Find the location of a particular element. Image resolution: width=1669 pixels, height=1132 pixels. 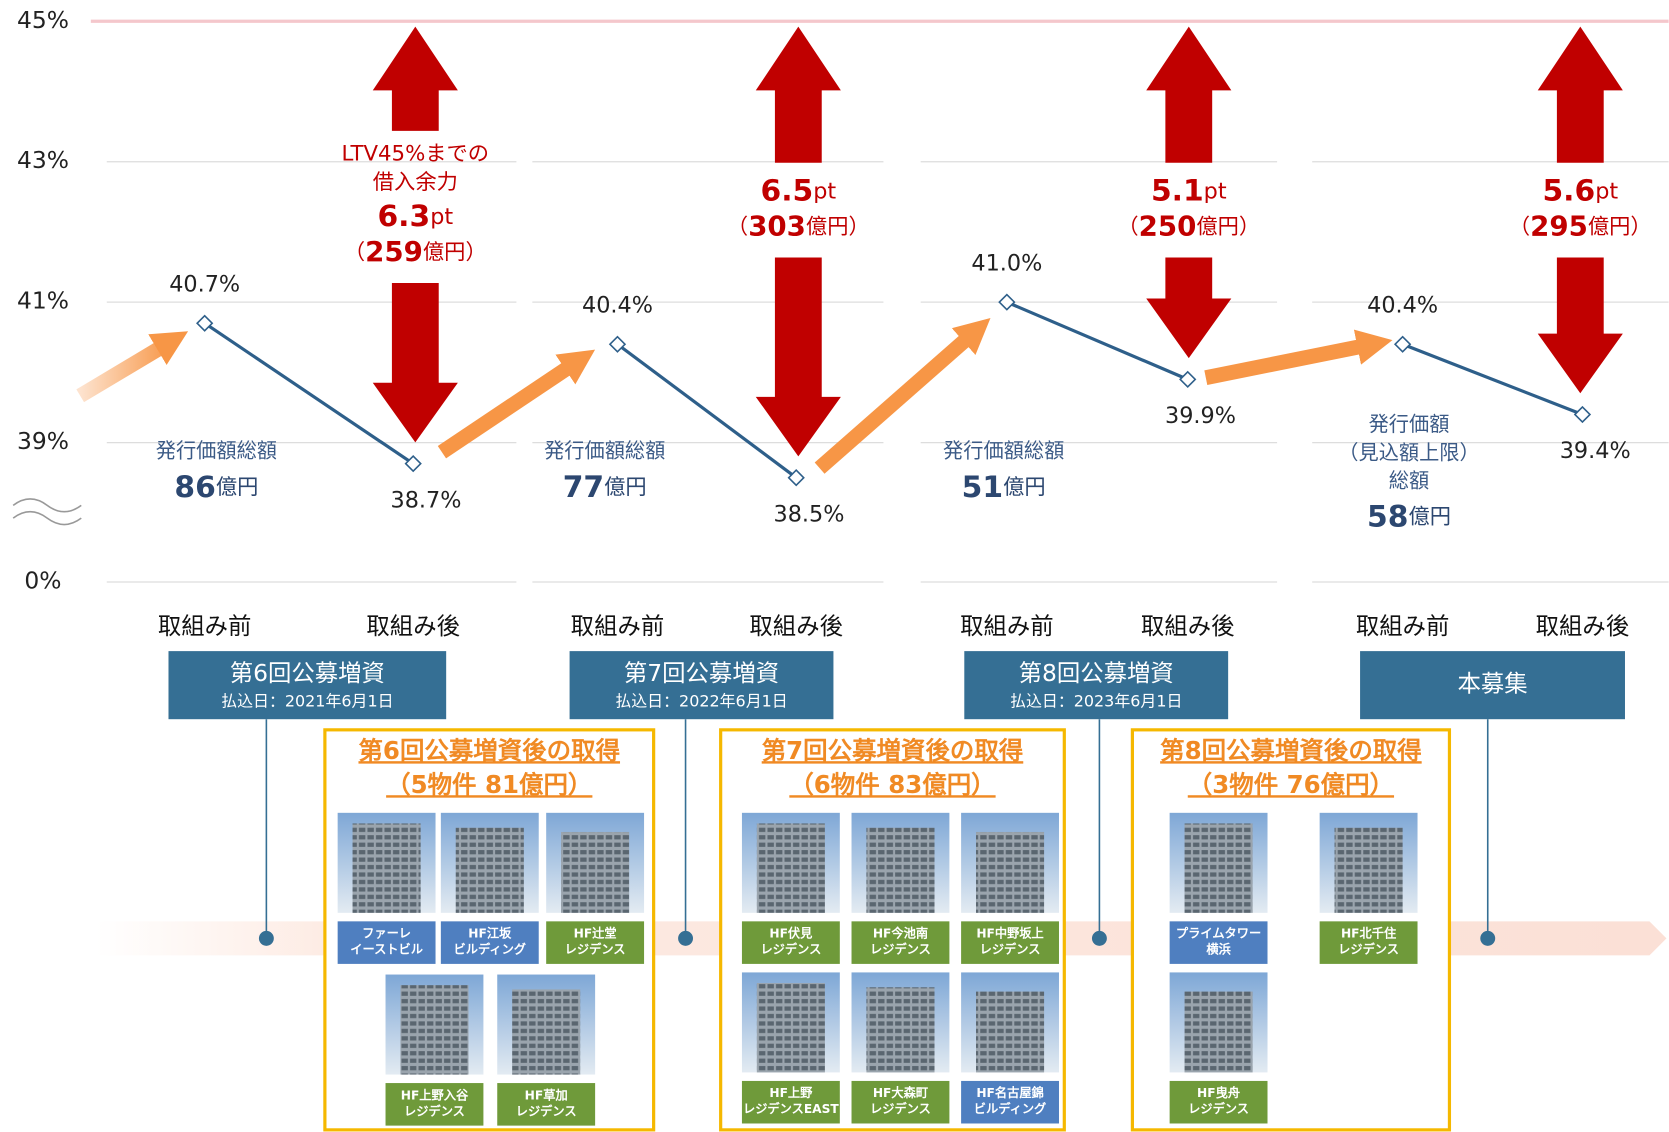

y-tick-label: 41% is located at coordinates (43, 301).